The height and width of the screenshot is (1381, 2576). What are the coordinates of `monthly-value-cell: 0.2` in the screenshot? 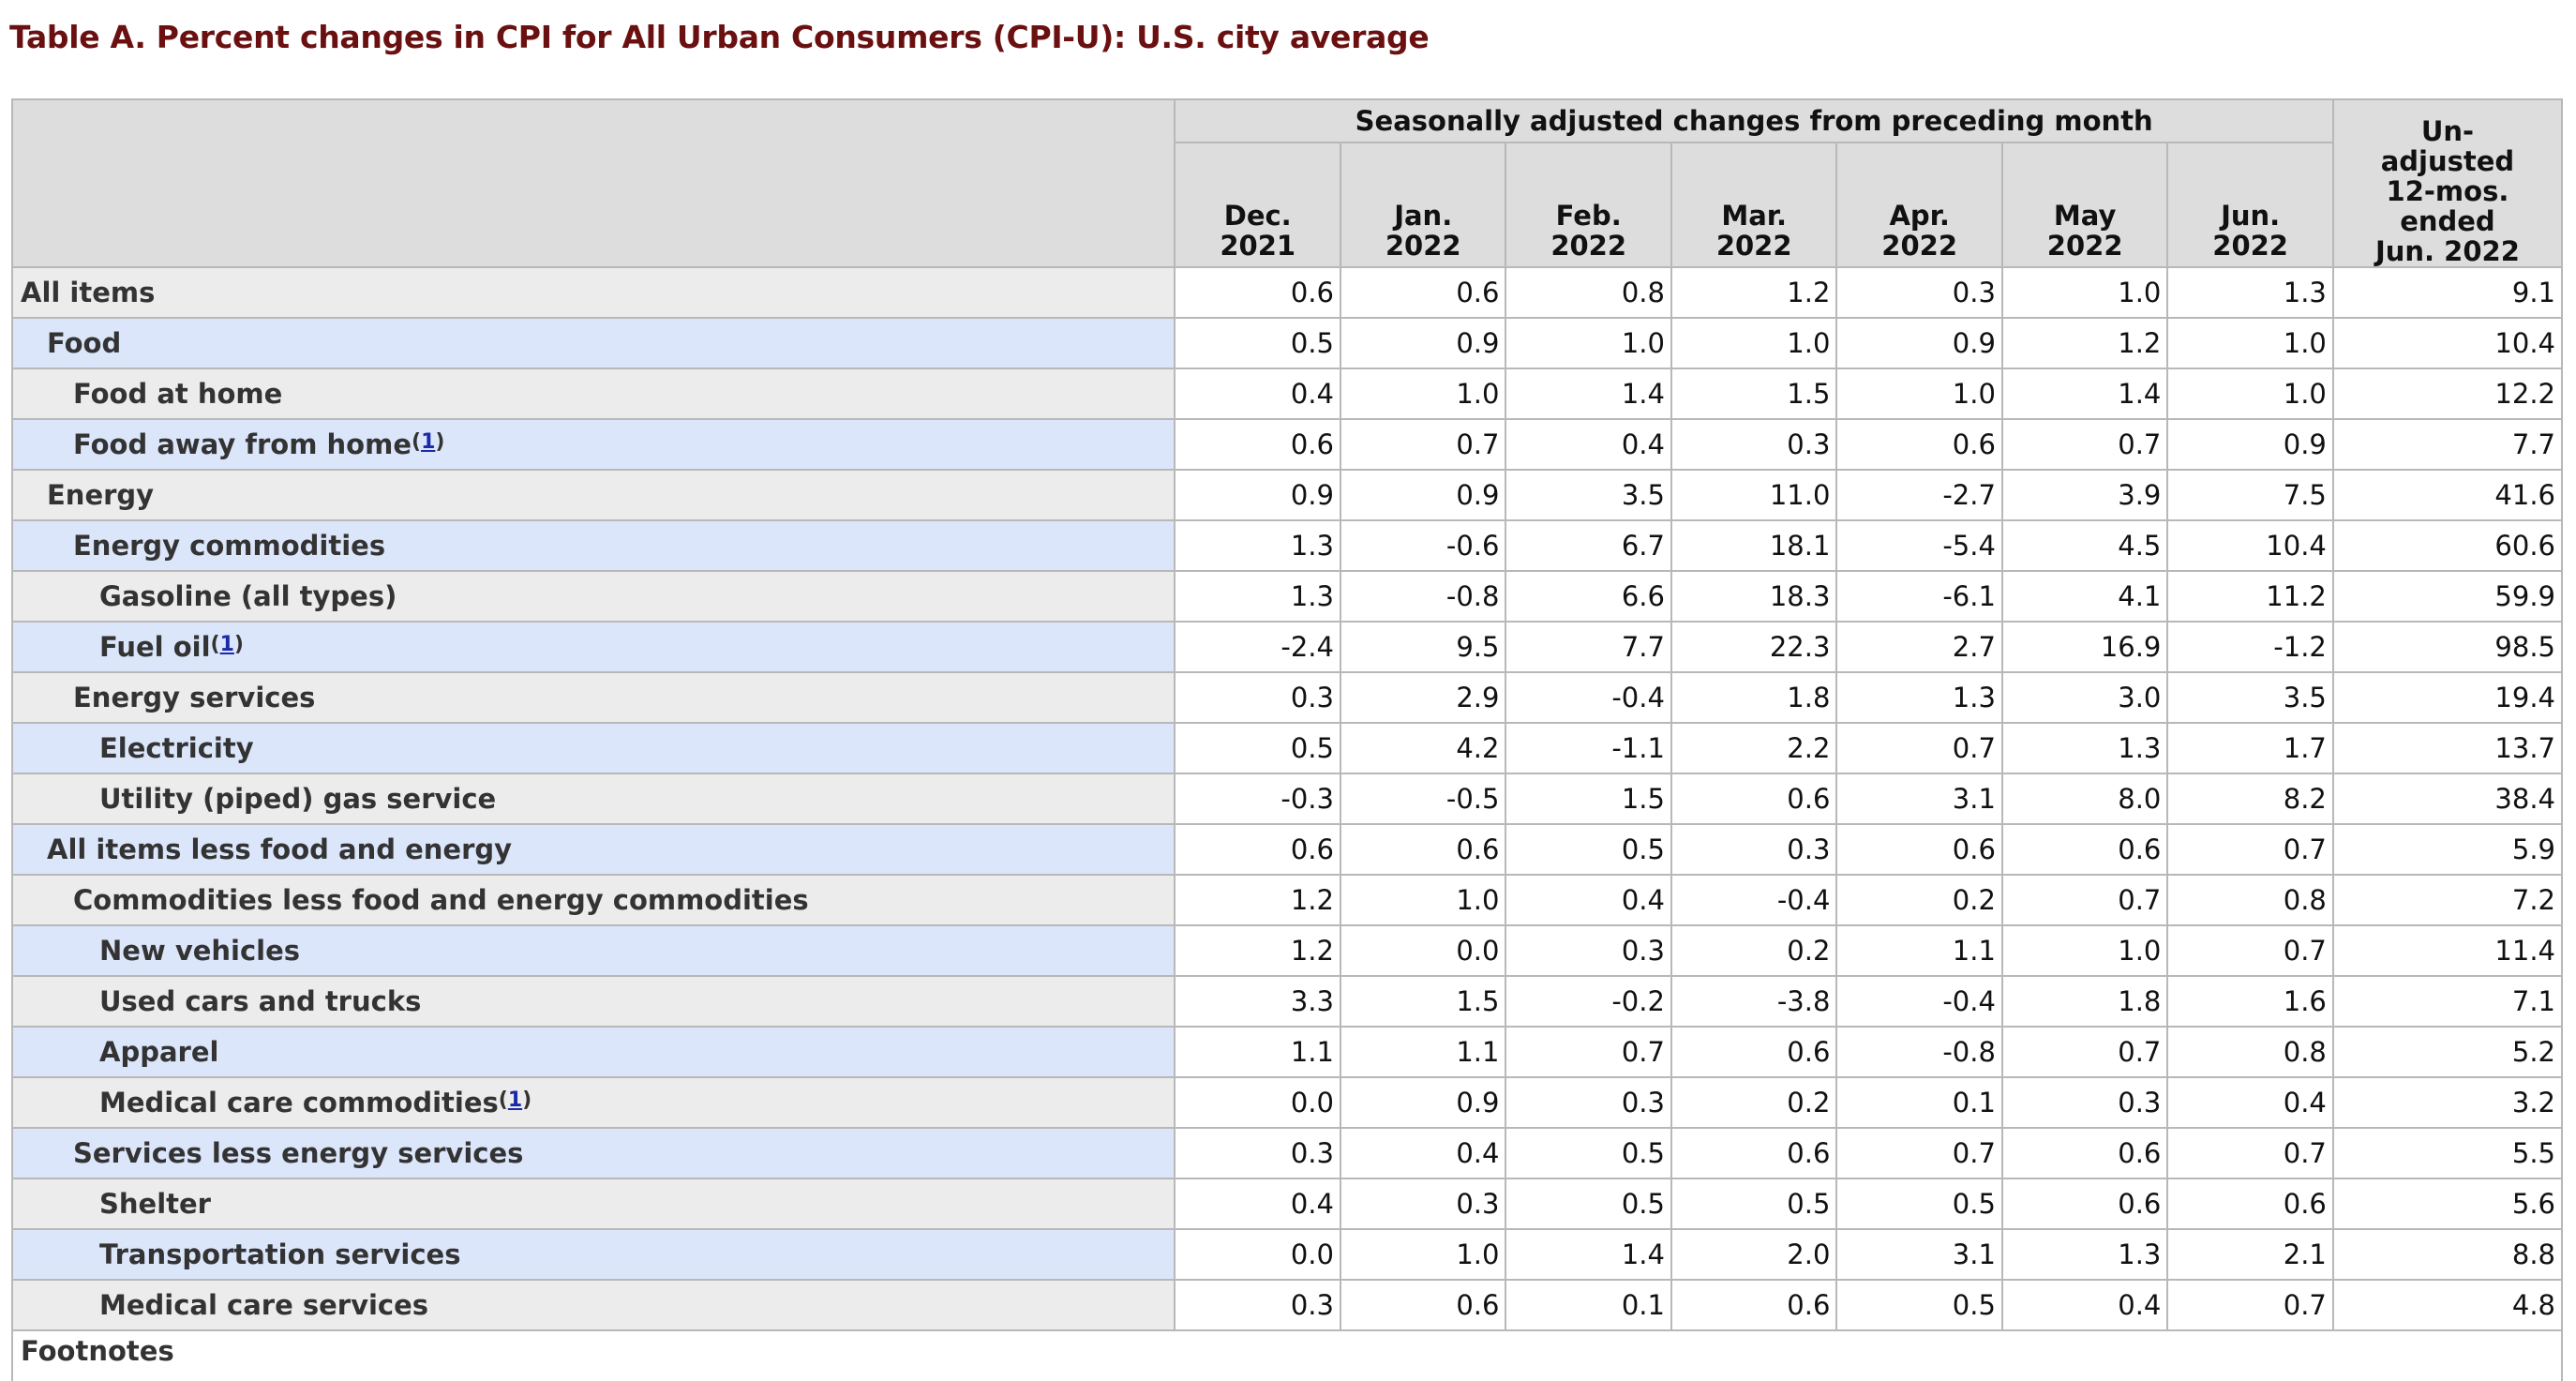 It's located at (1754, 1102).